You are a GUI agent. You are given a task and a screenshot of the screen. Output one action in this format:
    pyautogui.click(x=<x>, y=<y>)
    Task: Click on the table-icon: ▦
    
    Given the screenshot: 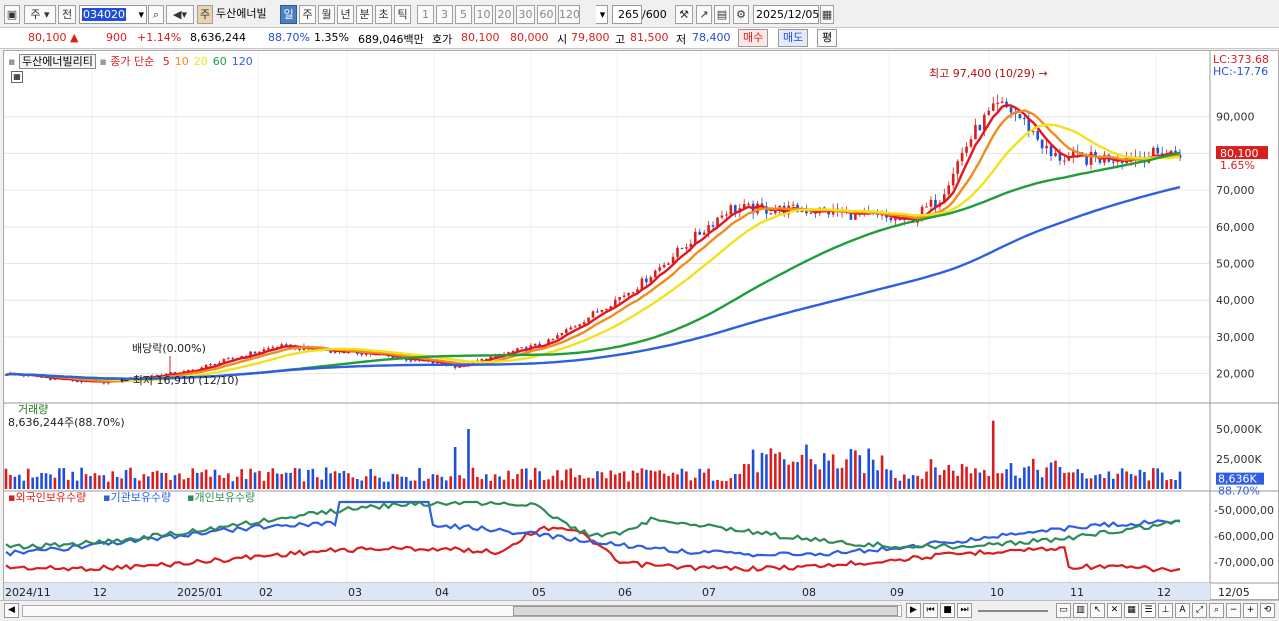 What is the action you would take?
    pyautogui.click(x=17, y=77)
    